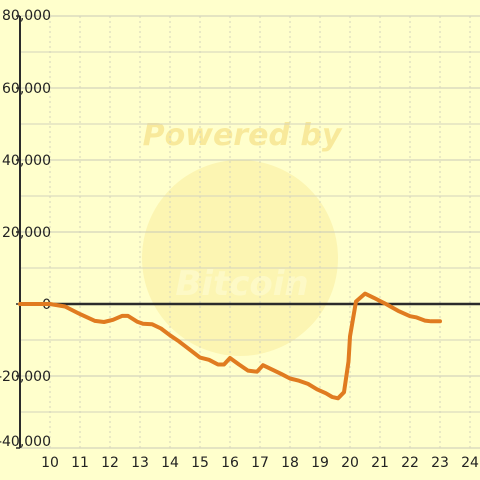 Image resolution: width=480 pixels, height=480 pixels. I want to click on x-tick-label: 14, so click(170, 463).